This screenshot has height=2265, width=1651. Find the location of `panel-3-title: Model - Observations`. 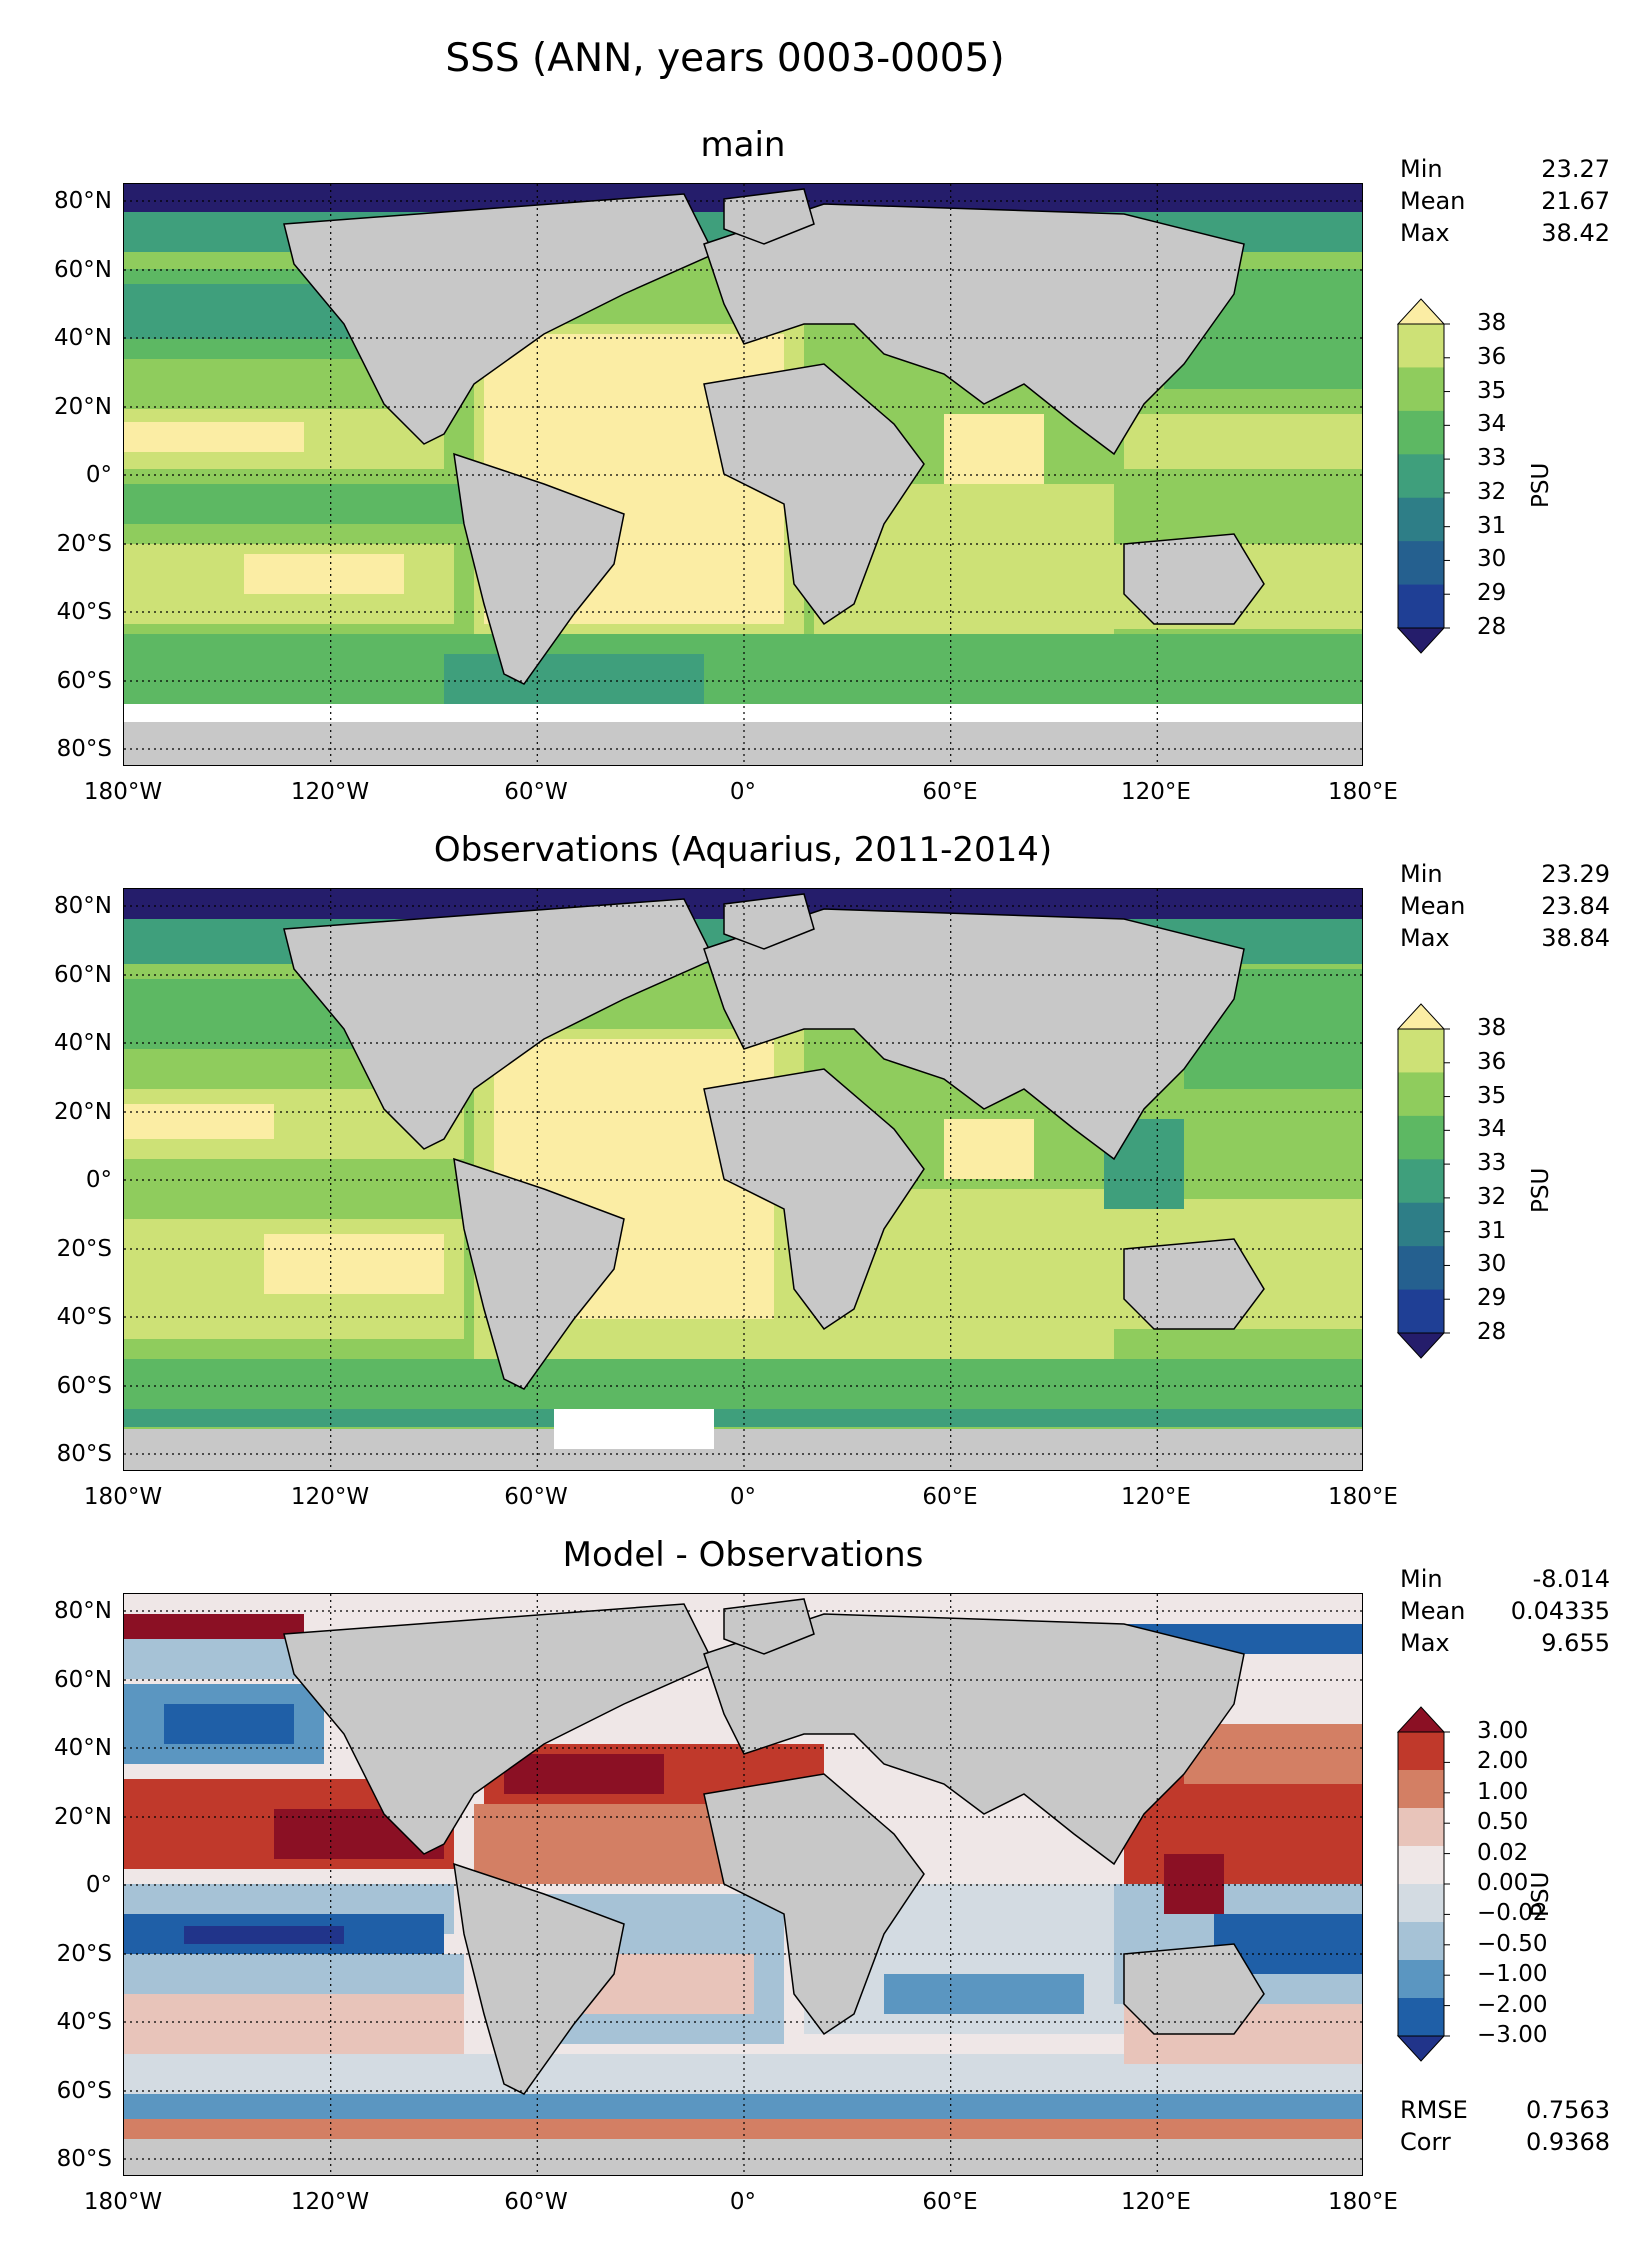

panel-3-title: Model - Observations is located at coordinates (743, 1555).